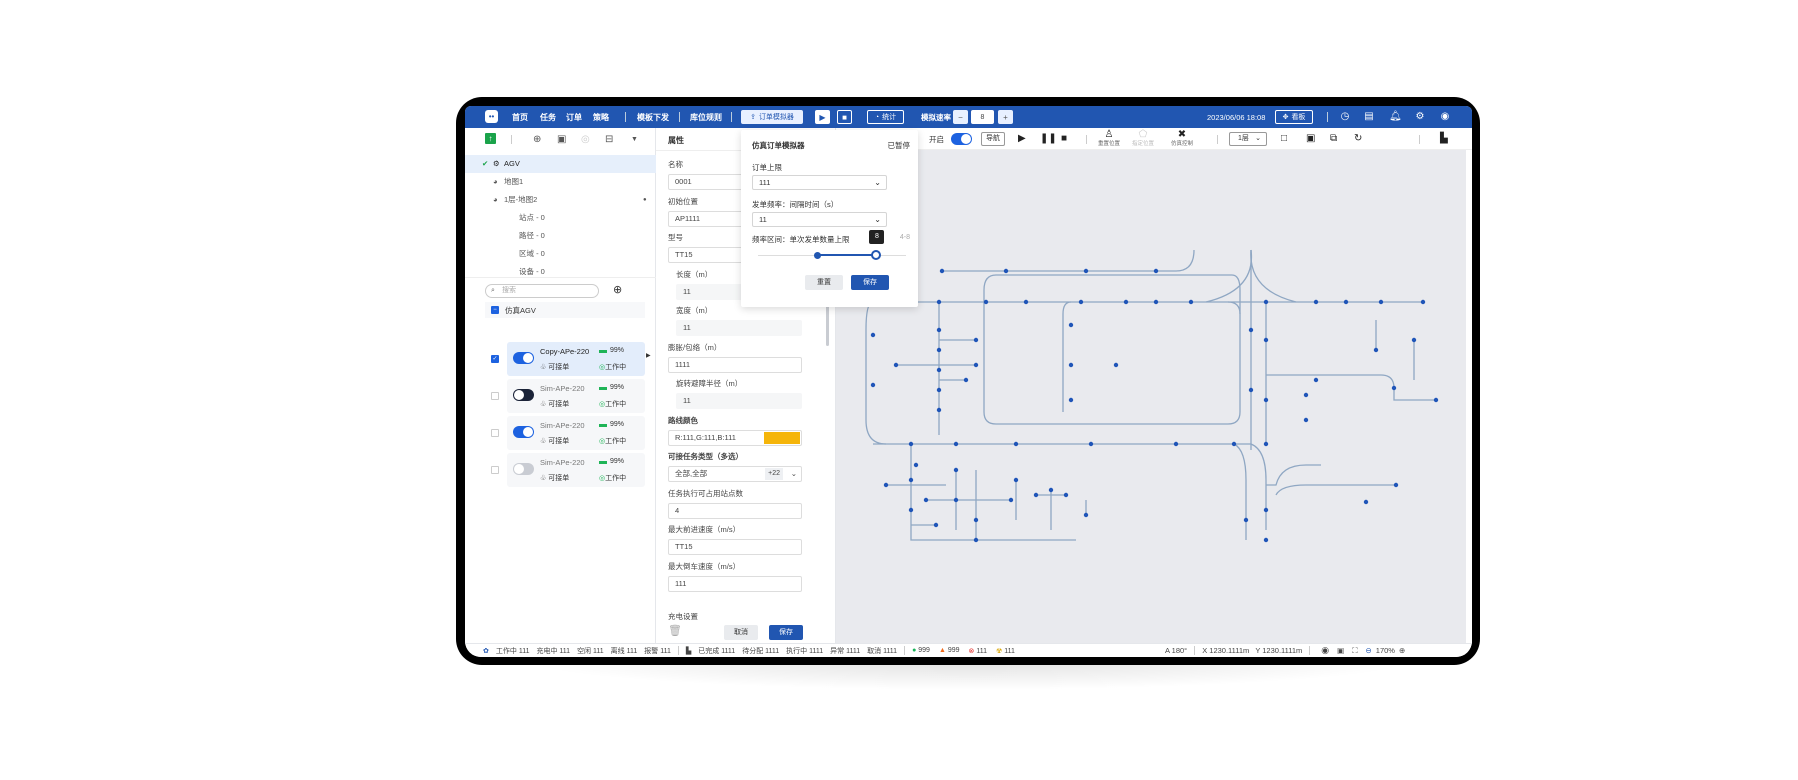  I want to click on eye-icon: ◉, so click(1325, 650).